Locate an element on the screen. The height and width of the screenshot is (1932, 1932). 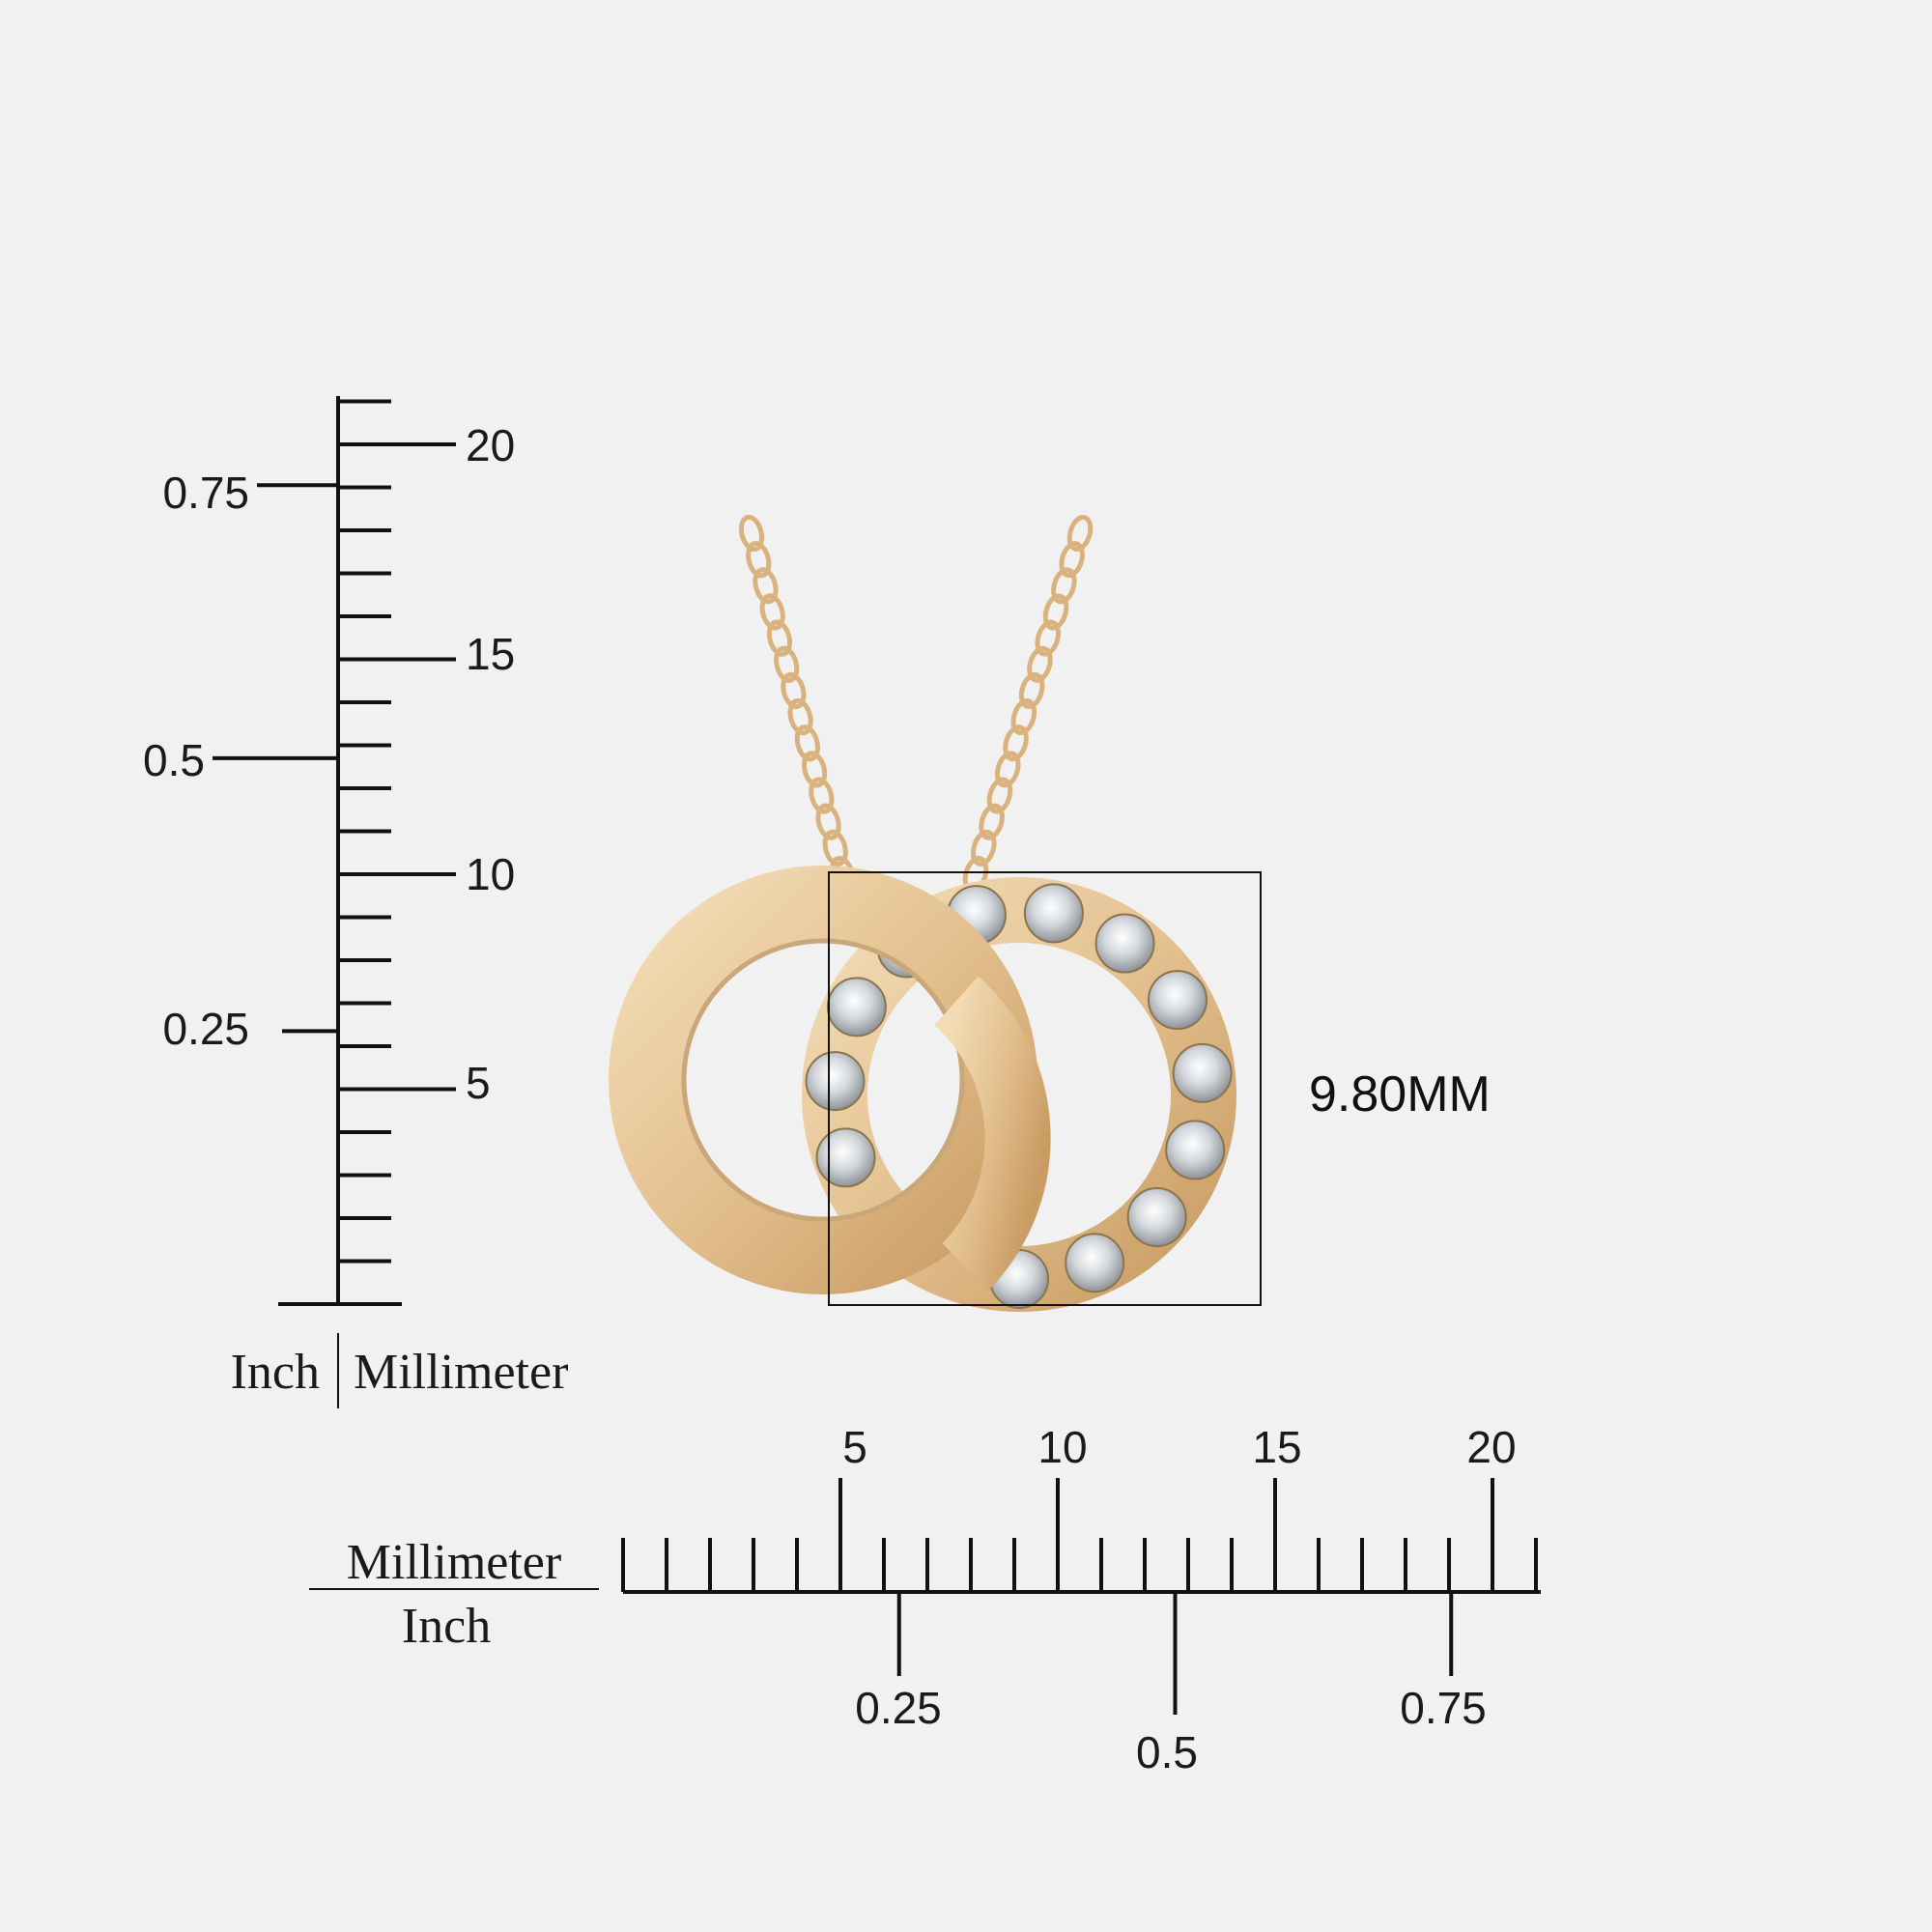
v-unit-millimeter: Millimeter is located at coordinates (461, 1372).